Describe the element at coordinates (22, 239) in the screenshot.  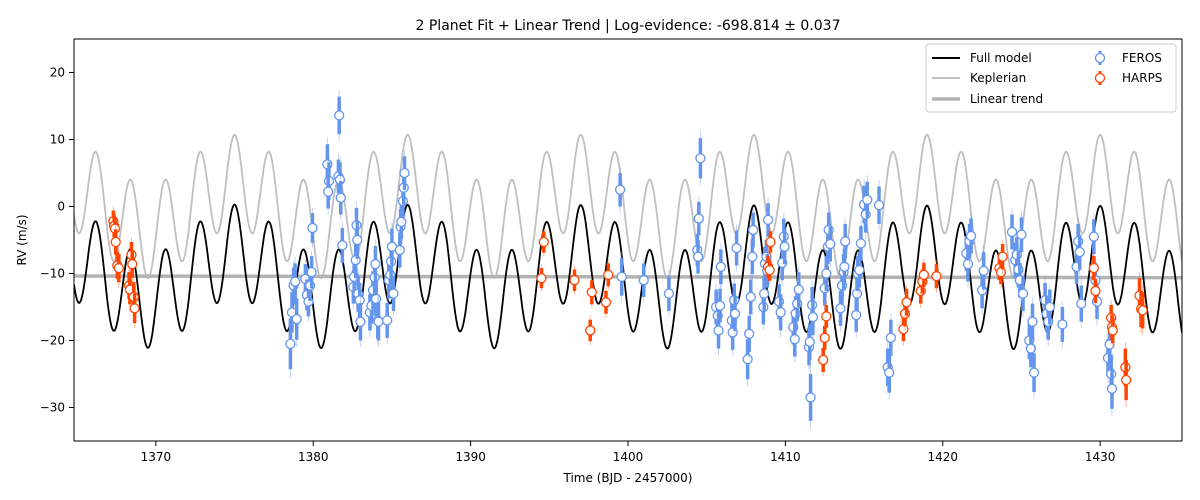
I see `y-axis-label: RV (m/s)` at that location.